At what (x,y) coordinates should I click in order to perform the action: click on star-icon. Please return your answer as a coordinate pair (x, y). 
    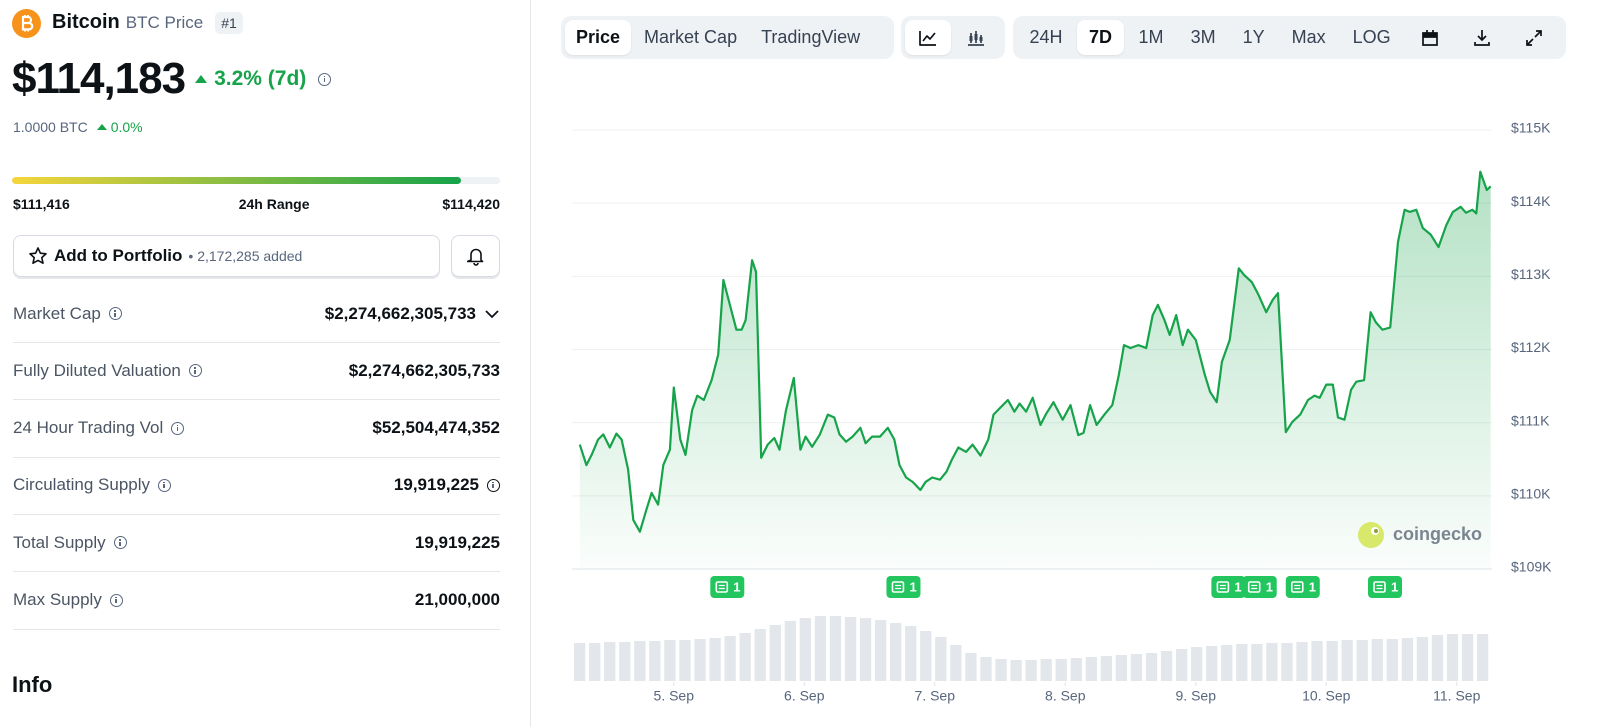
    Looking at the image, I should click on (38, 255).